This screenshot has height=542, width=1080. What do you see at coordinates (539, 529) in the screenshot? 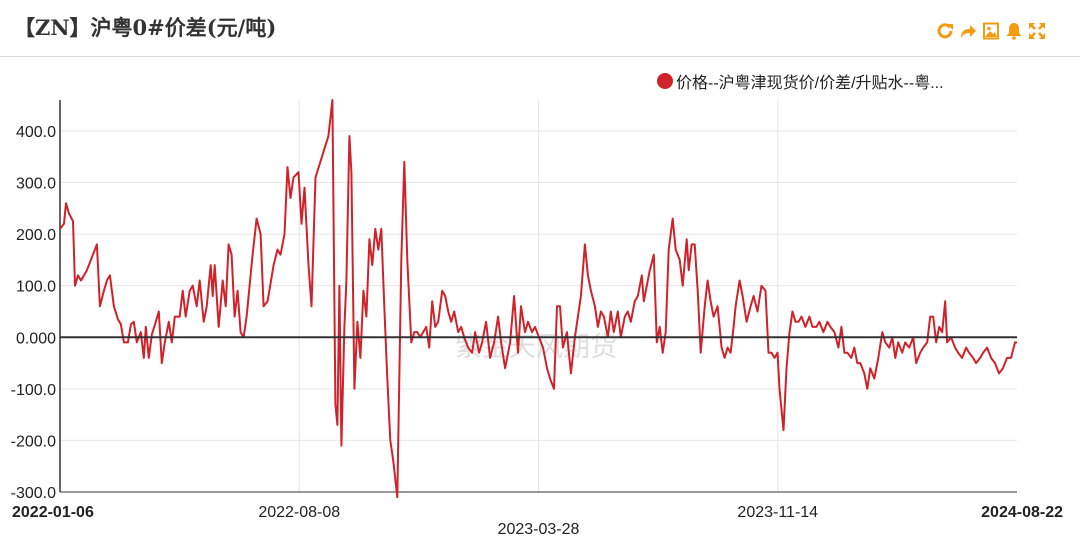
I see `x-tick-label: 2023-03-28` at bounding box center [539, 529].